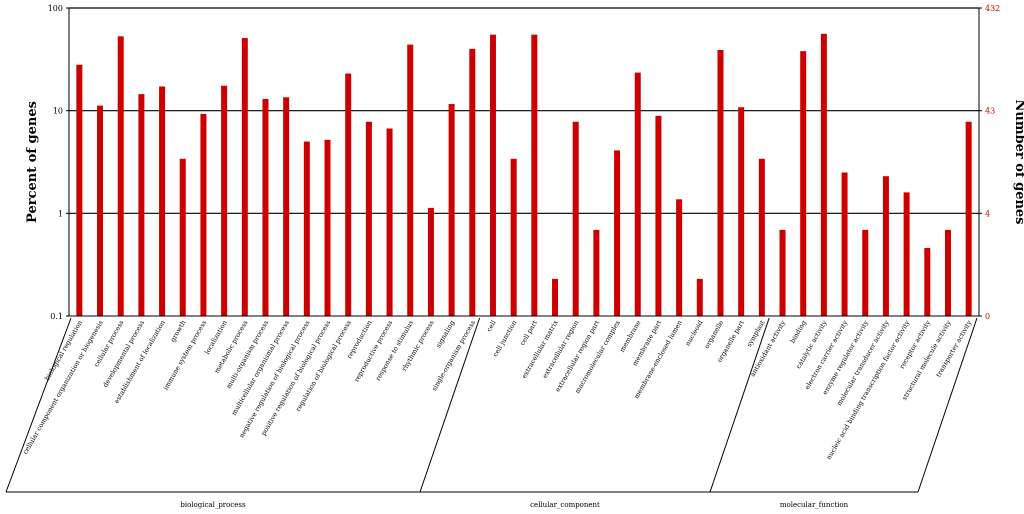 The image size is (1024, 514). Describe the element at coordinates (1018, 161) in the screenshot. I see `y2-axis-title: Number of genes` at that location.